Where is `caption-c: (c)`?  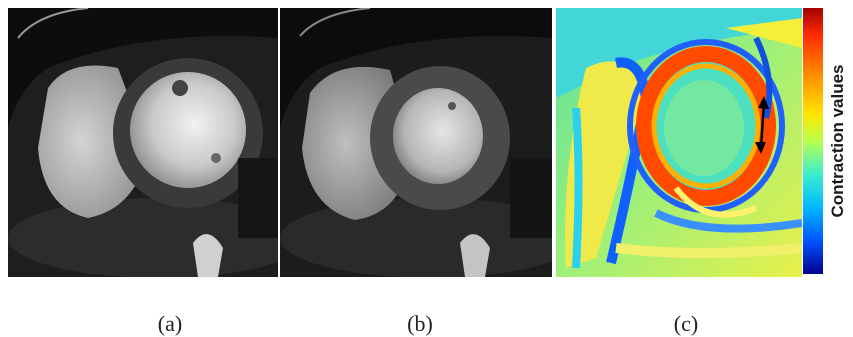 caption-c: (c) is located at coordinates (686, 323).